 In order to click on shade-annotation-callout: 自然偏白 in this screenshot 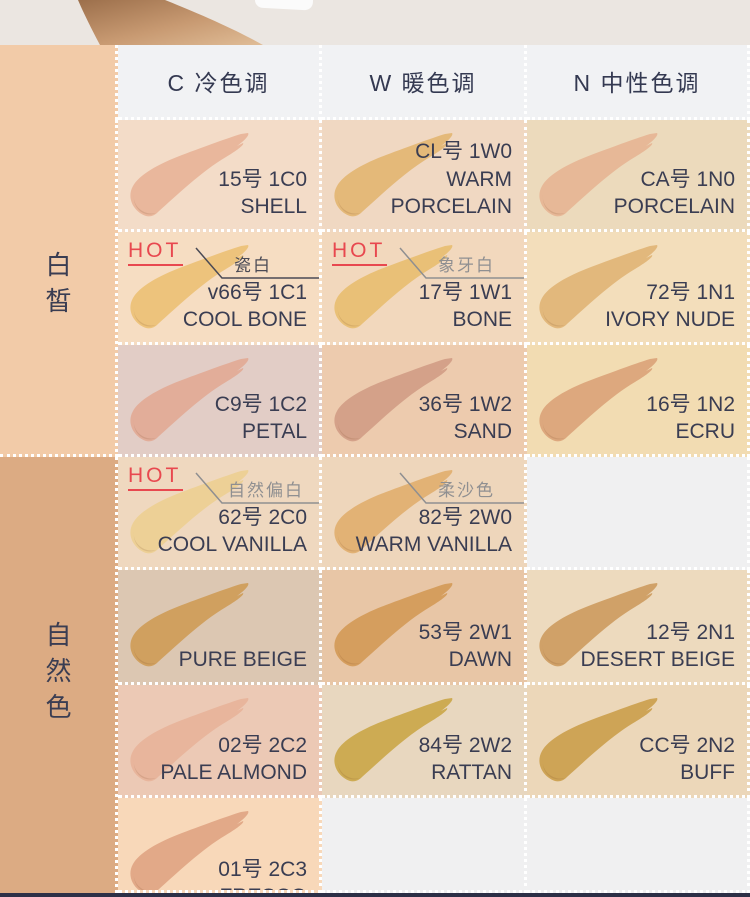, I will do `click(257, 488)`.